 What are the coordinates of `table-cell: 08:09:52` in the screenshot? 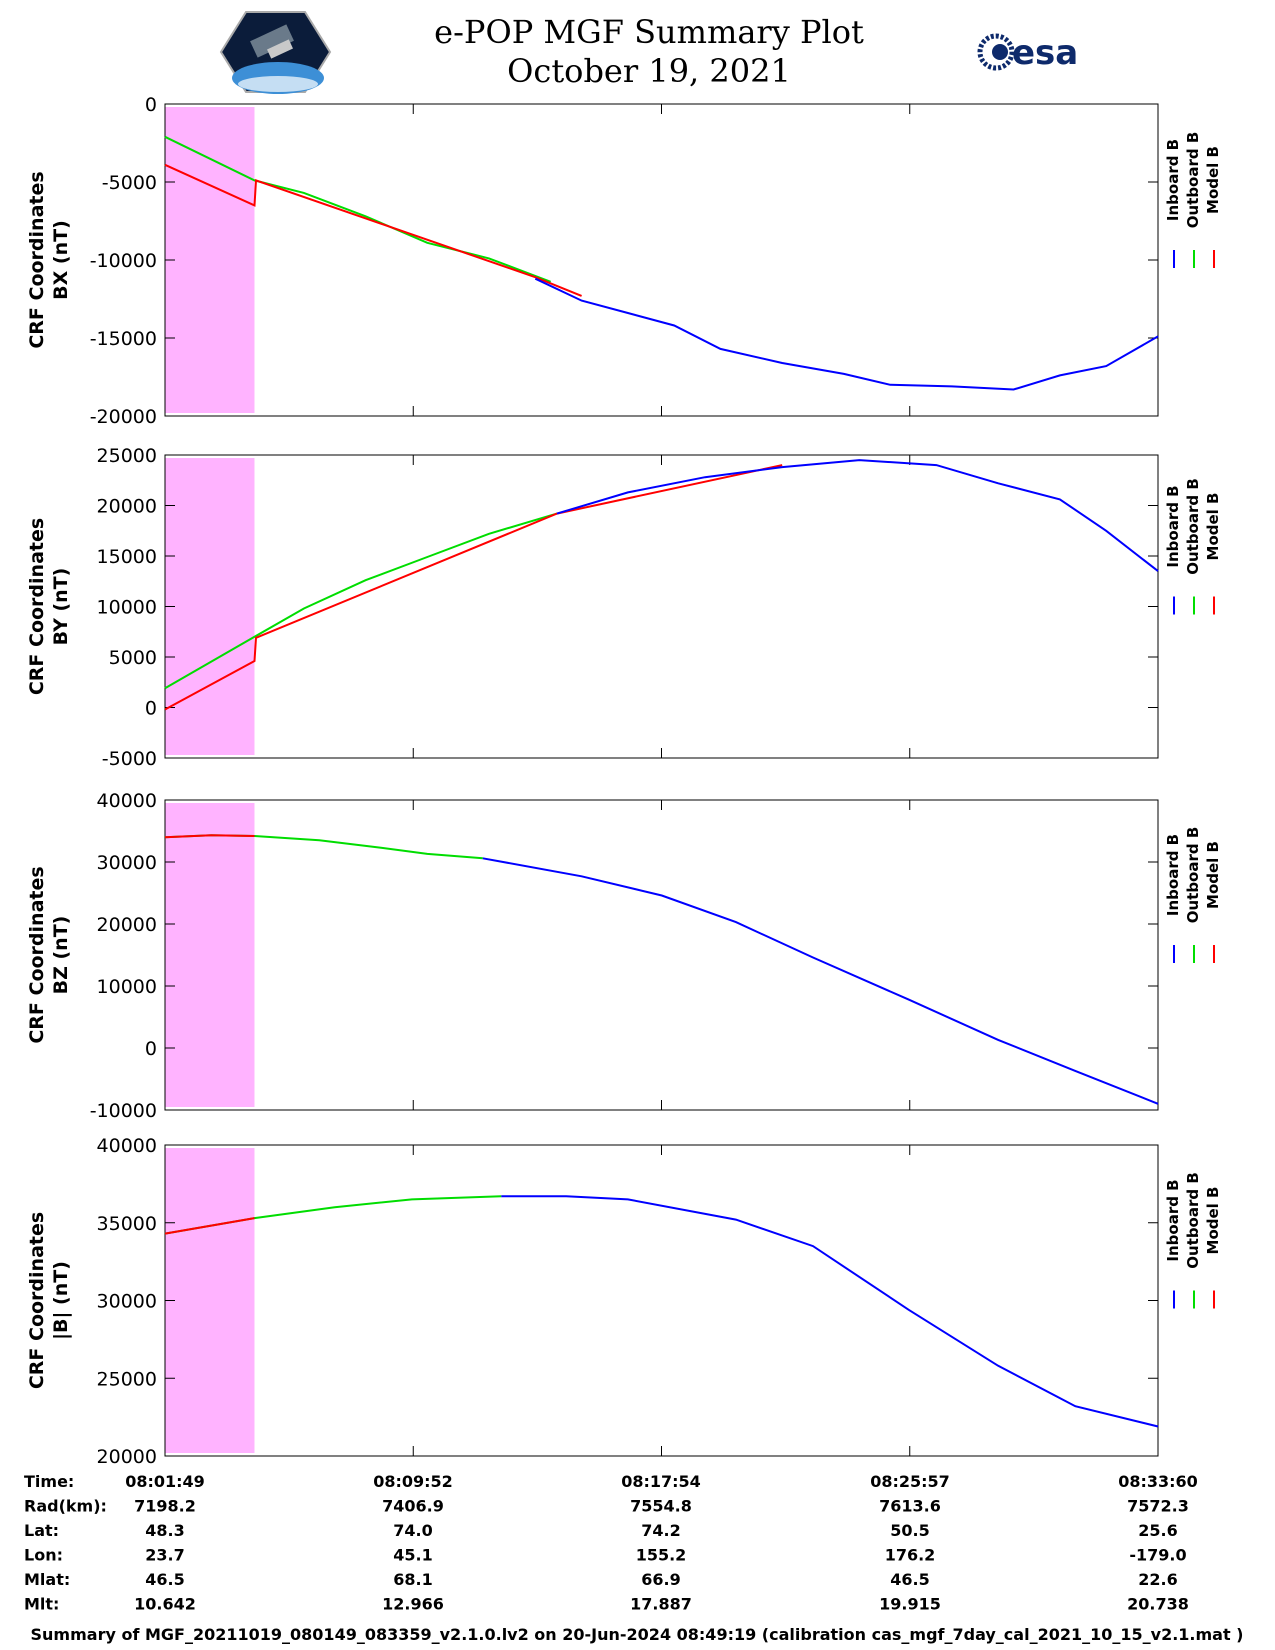 It's located at (413, 1481).